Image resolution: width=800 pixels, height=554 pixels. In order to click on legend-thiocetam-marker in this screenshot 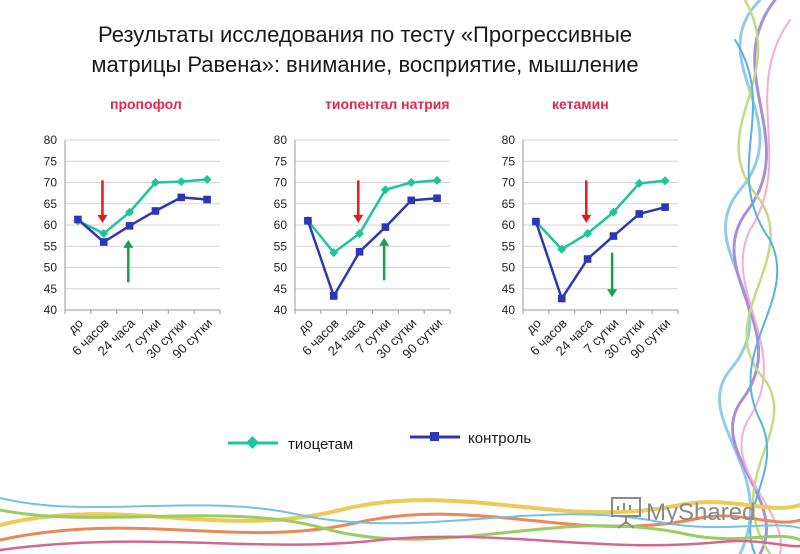, I will do `click(252, 442)`.